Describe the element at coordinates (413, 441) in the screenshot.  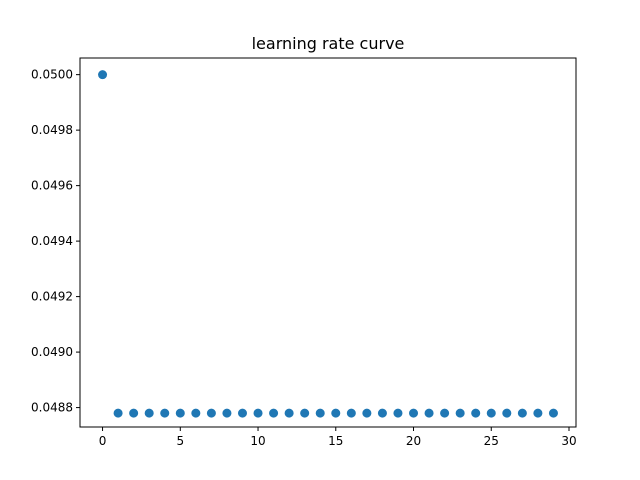
I see `x-tick-label: 20` at that location.